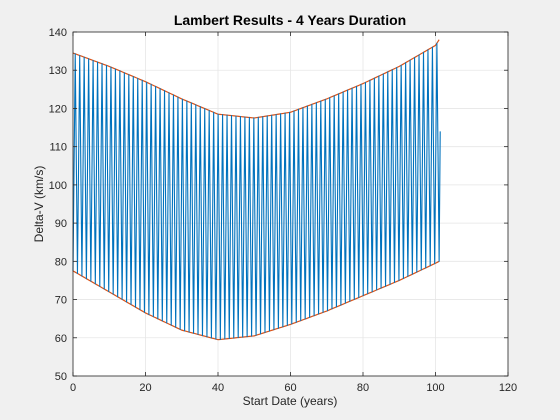  Describe the element at coordinates (145, 388) in the screenshot. I see `x-tick-label: 20` at that location.